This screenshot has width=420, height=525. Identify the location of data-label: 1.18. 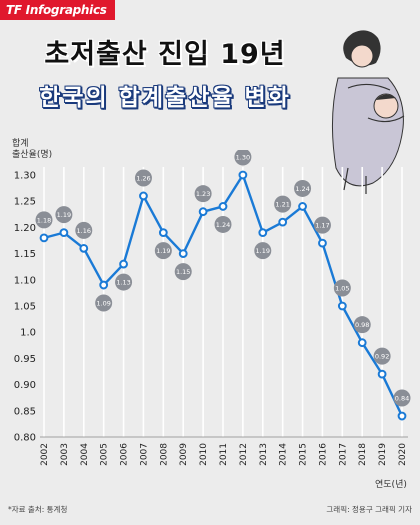
(44, 220).